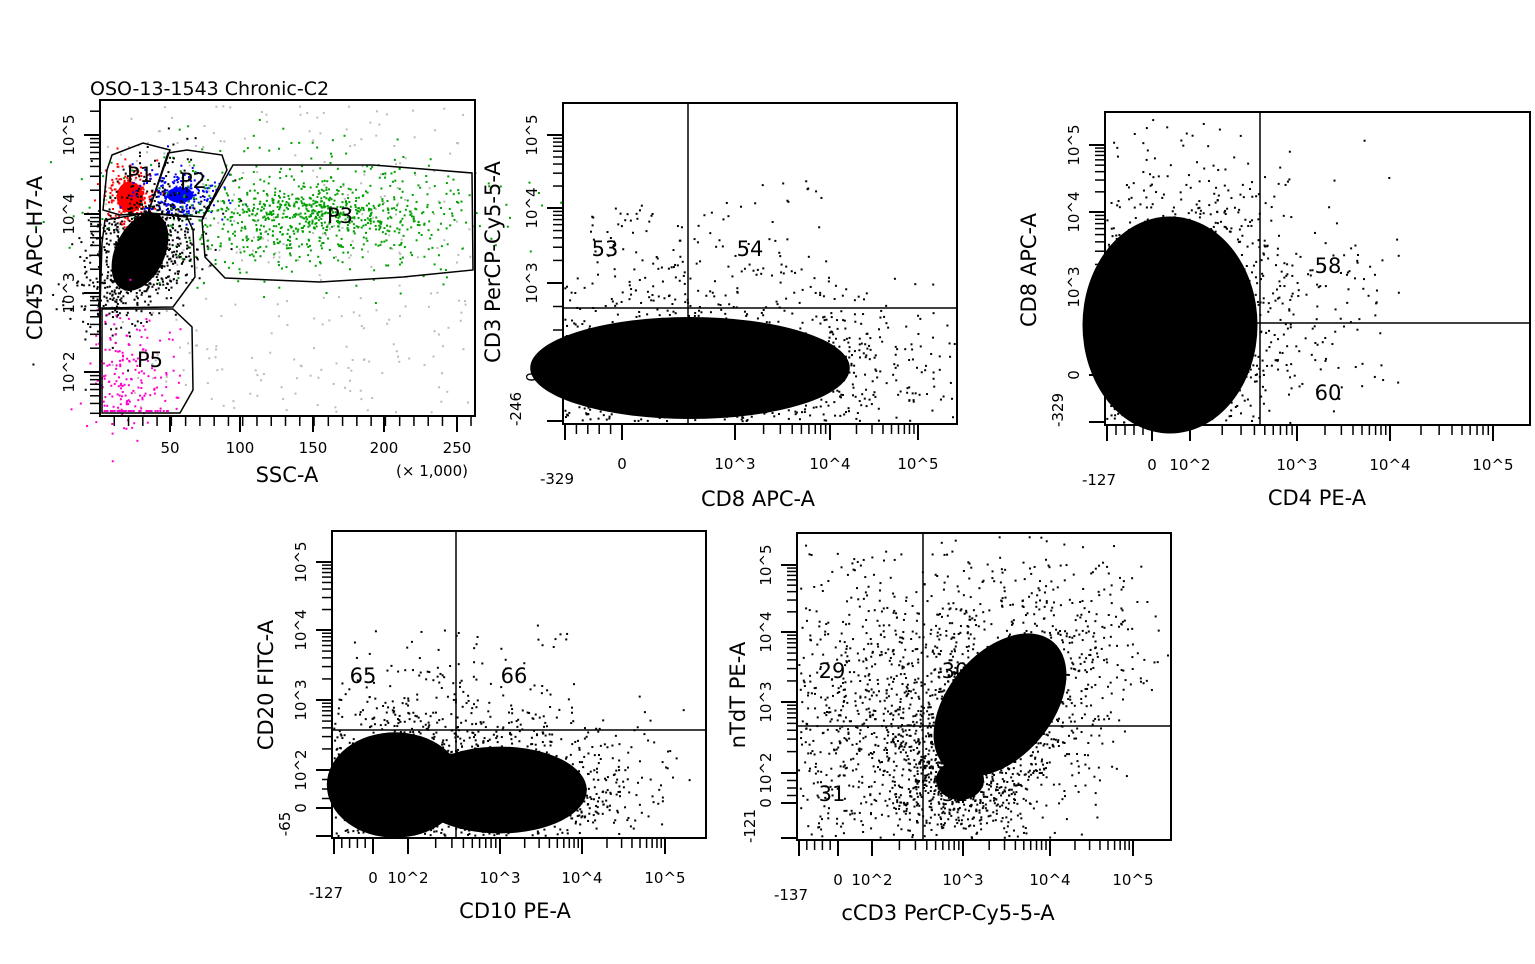 The image size is (1535, 964). I want to click on gate-p3, so click(337, 223).